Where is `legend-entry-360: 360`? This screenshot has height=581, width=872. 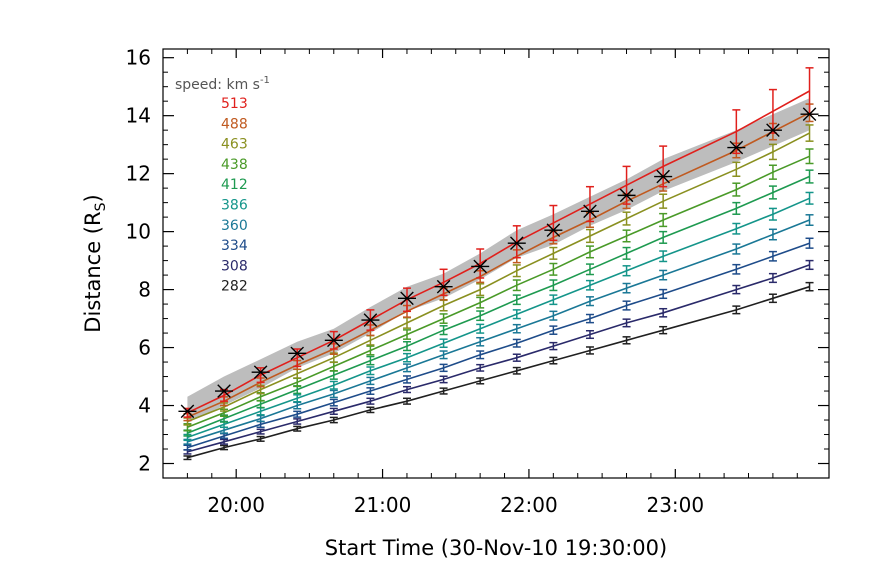 legend-entry-360: 360 is located at coordinates (234, 226).